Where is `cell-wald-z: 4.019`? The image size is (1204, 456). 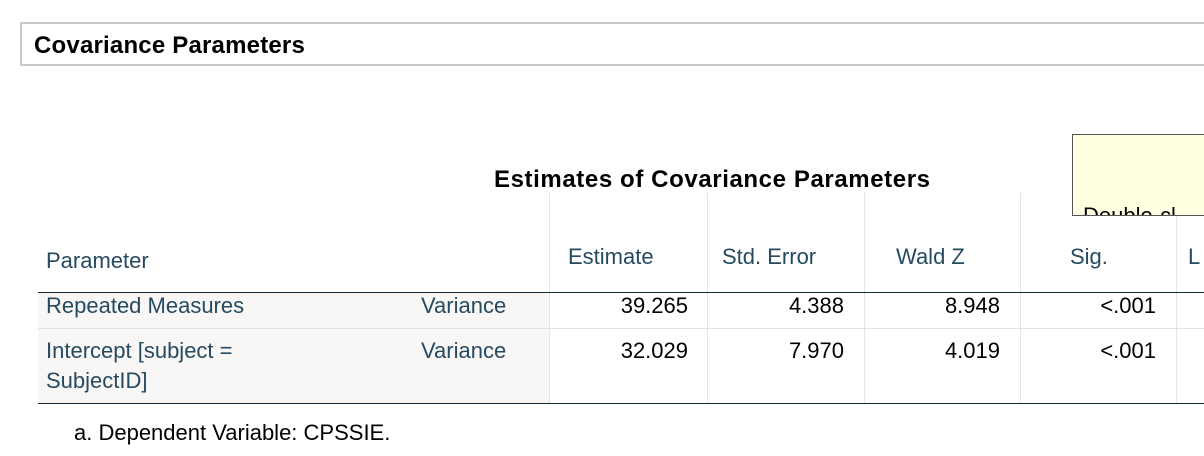
cell-wald-z: 4.019 is located at coordinates (972, 350).